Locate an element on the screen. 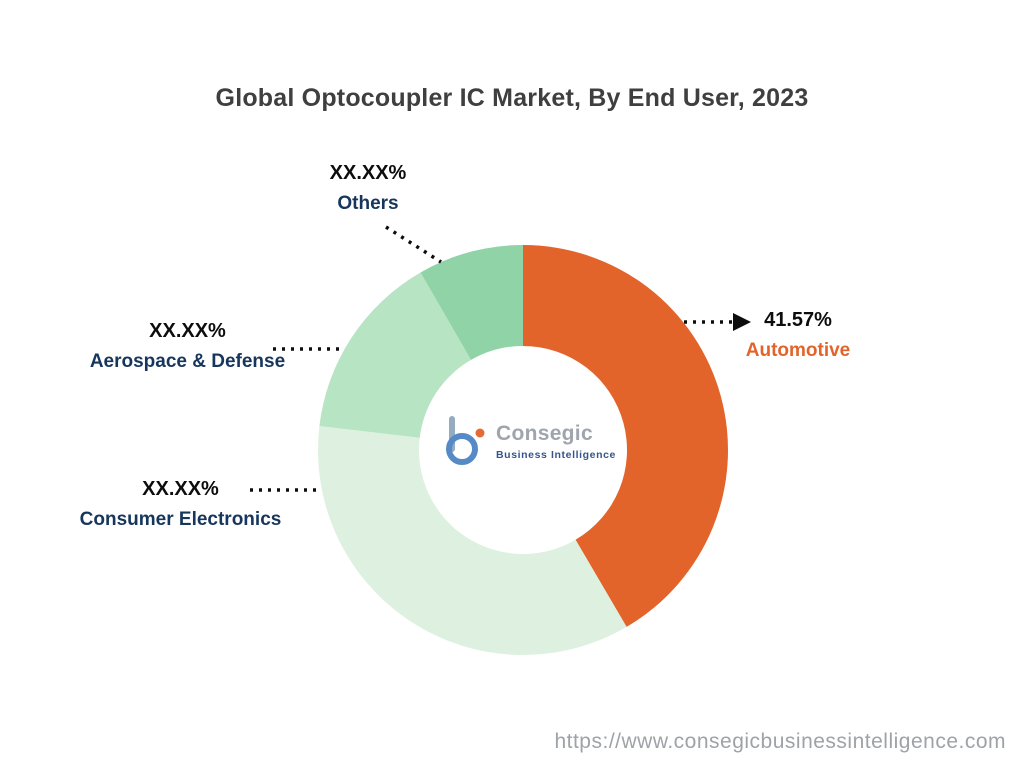  consumer-electronics-value: XX.XX% is located at coordinates (180, 489).